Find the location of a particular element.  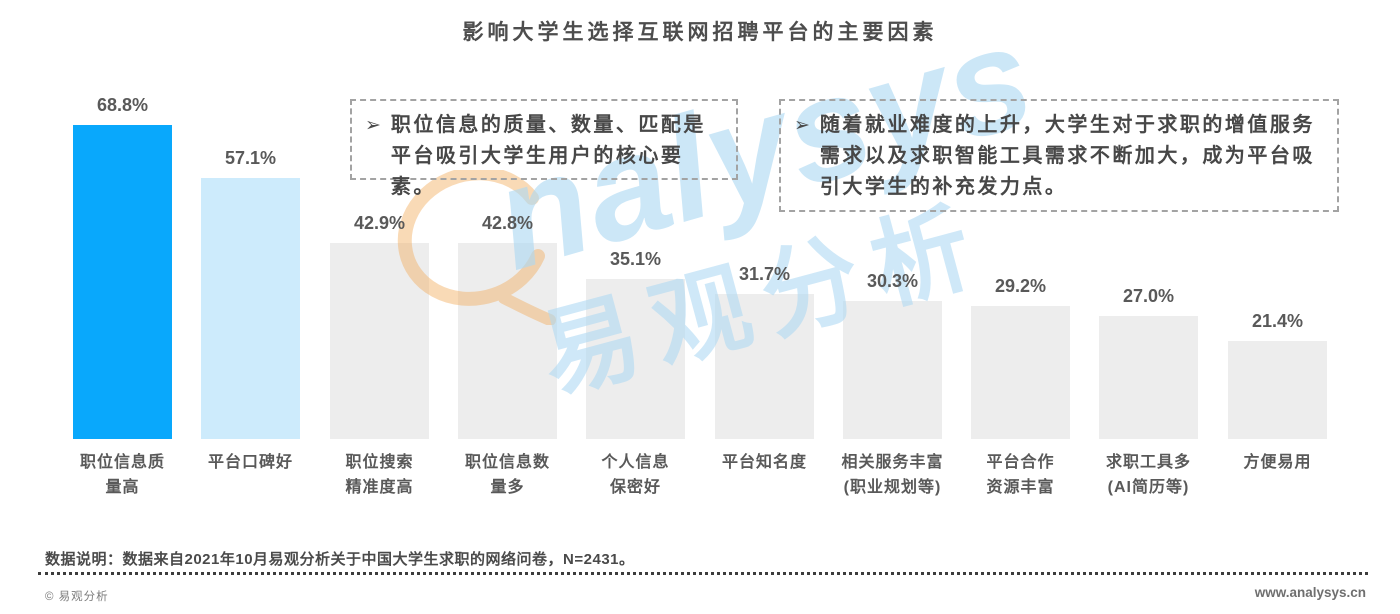

bar-value-label: 57.1% is located at coordinates (250, 158).